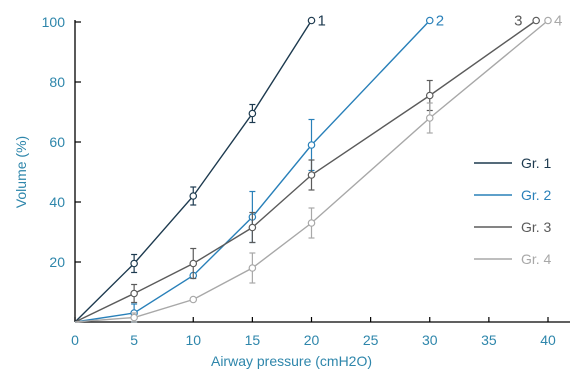 The width and height of the screenshot is (570, 370). Describe the element at coordinates (536, 163) in the screenshot. I see `legend-label-1: Gr. 1` at that location.